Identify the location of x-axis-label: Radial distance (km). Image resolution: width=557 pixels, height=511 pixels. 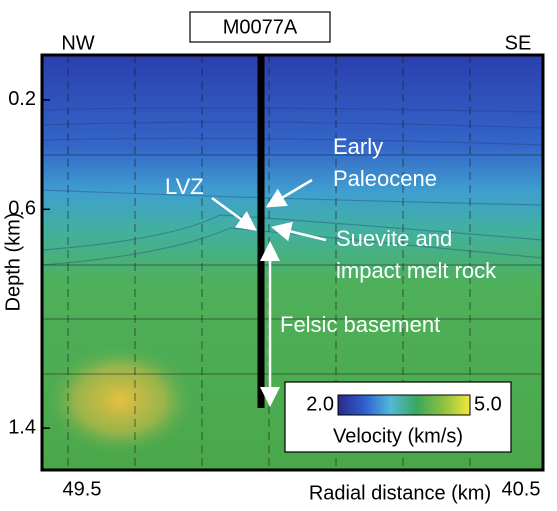
(400, 493).